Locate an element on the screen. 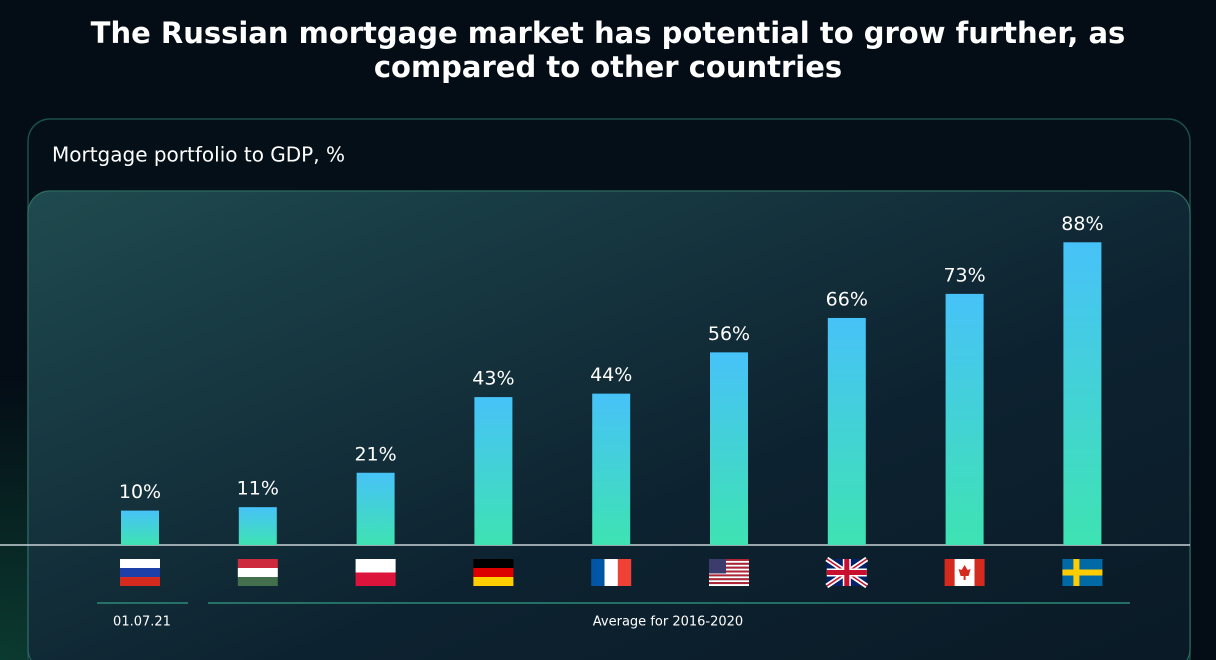 The image size is (1216, 660). subtitle: Mortgage portfolio to GDP, % is located at coordinates (198, 155).